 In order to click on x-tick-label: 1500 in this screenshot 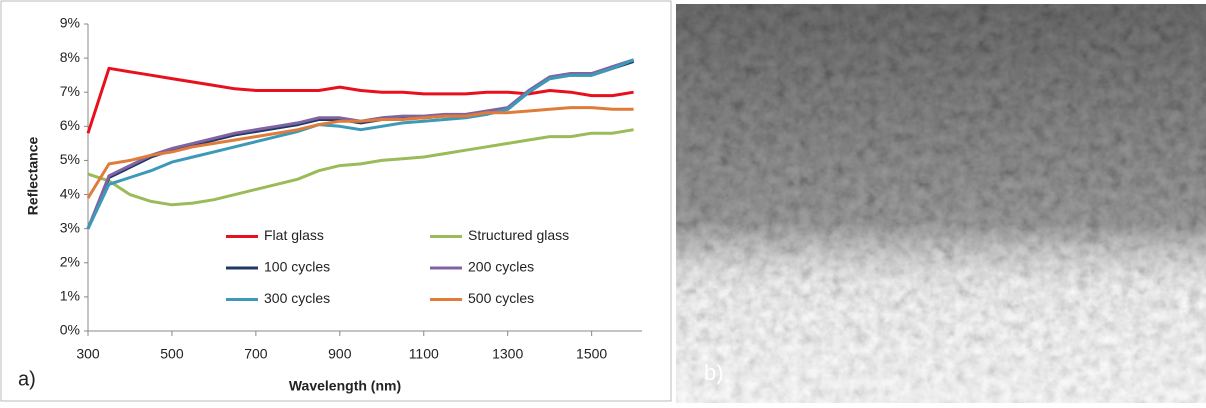, I will do `click(591, 354)`.